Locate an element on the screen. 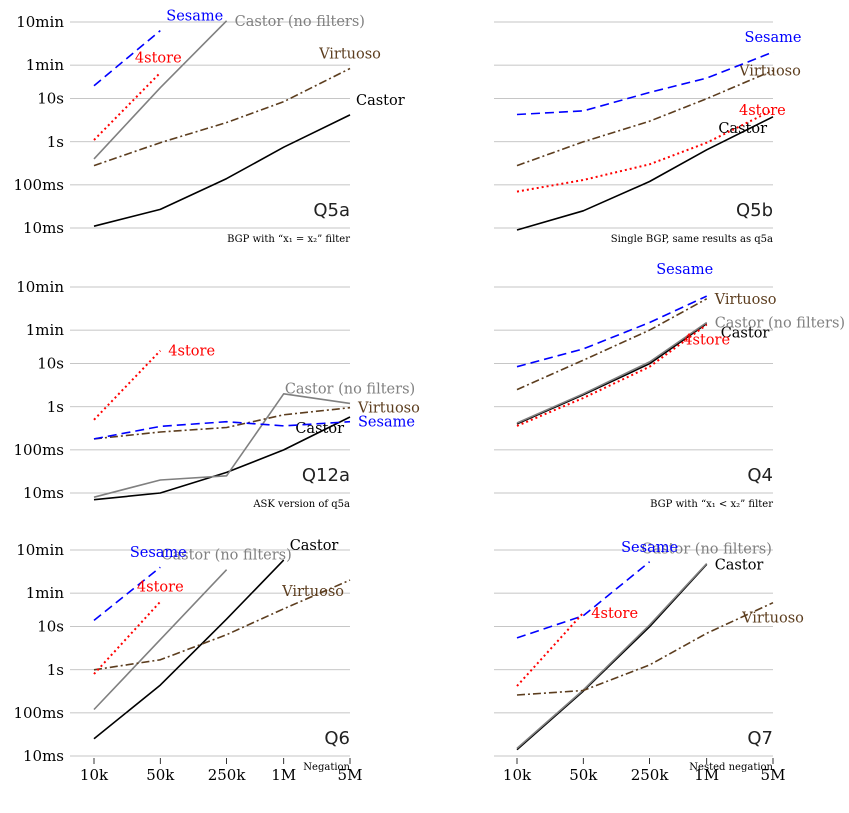 Image resolution: width=849 pixels, height=813 pixels. series-line-q4-castor is located at coordinates (612, 373).